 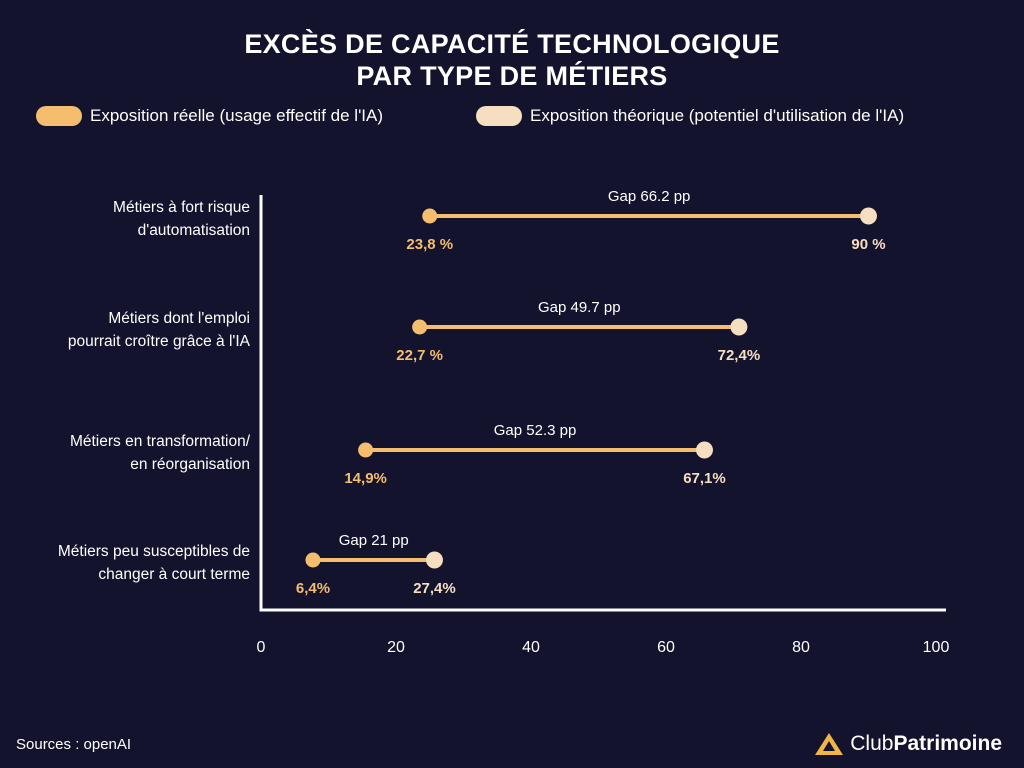 I want to click on theoretical-value-label: 27,4%, so click(x=434, y=588).